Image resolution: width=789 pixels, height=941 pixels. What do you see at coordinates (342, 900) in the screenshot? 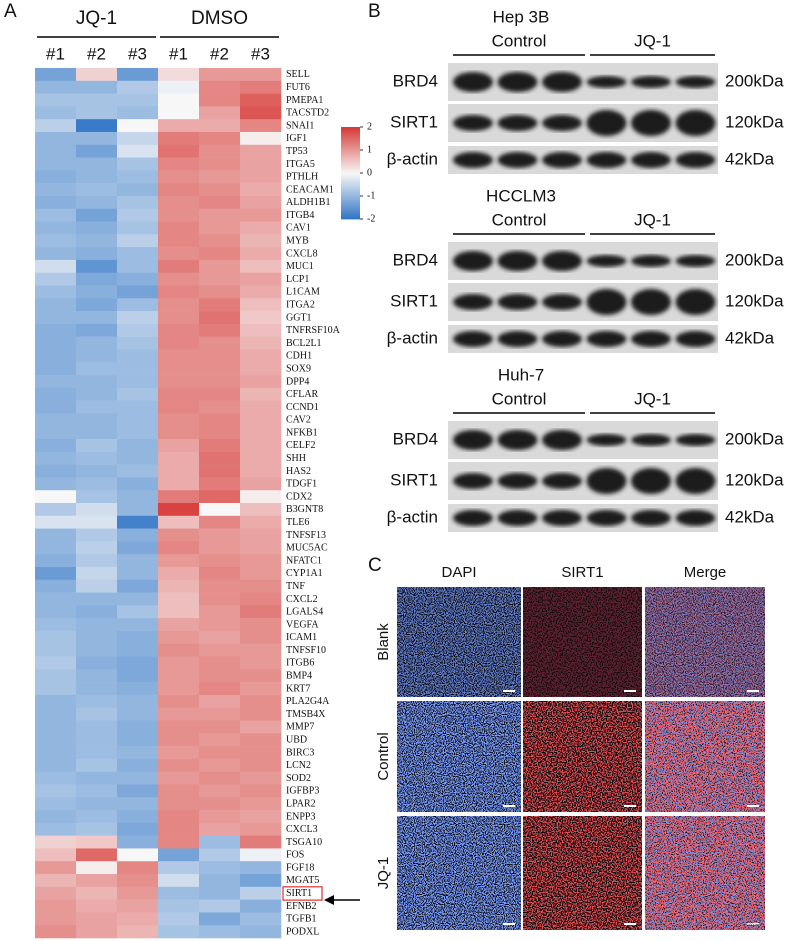
I see `arrow` at bounding box center [342, 900].